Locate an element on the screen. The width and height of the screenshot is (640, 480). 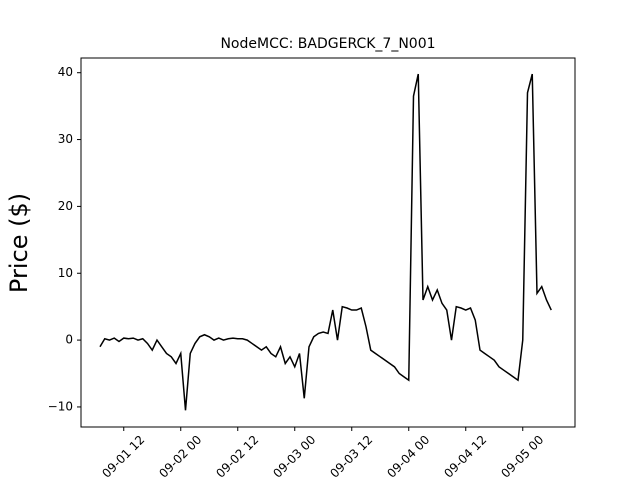
y-axis-label: Price ($) is located at coordinates (19, 243).